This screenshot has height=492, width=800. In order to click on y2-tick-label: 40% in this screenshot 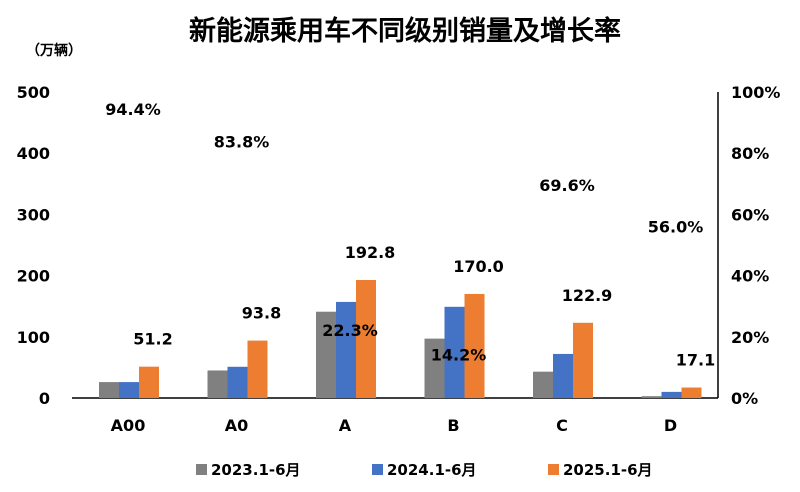, I will do `click(750, 276)`.